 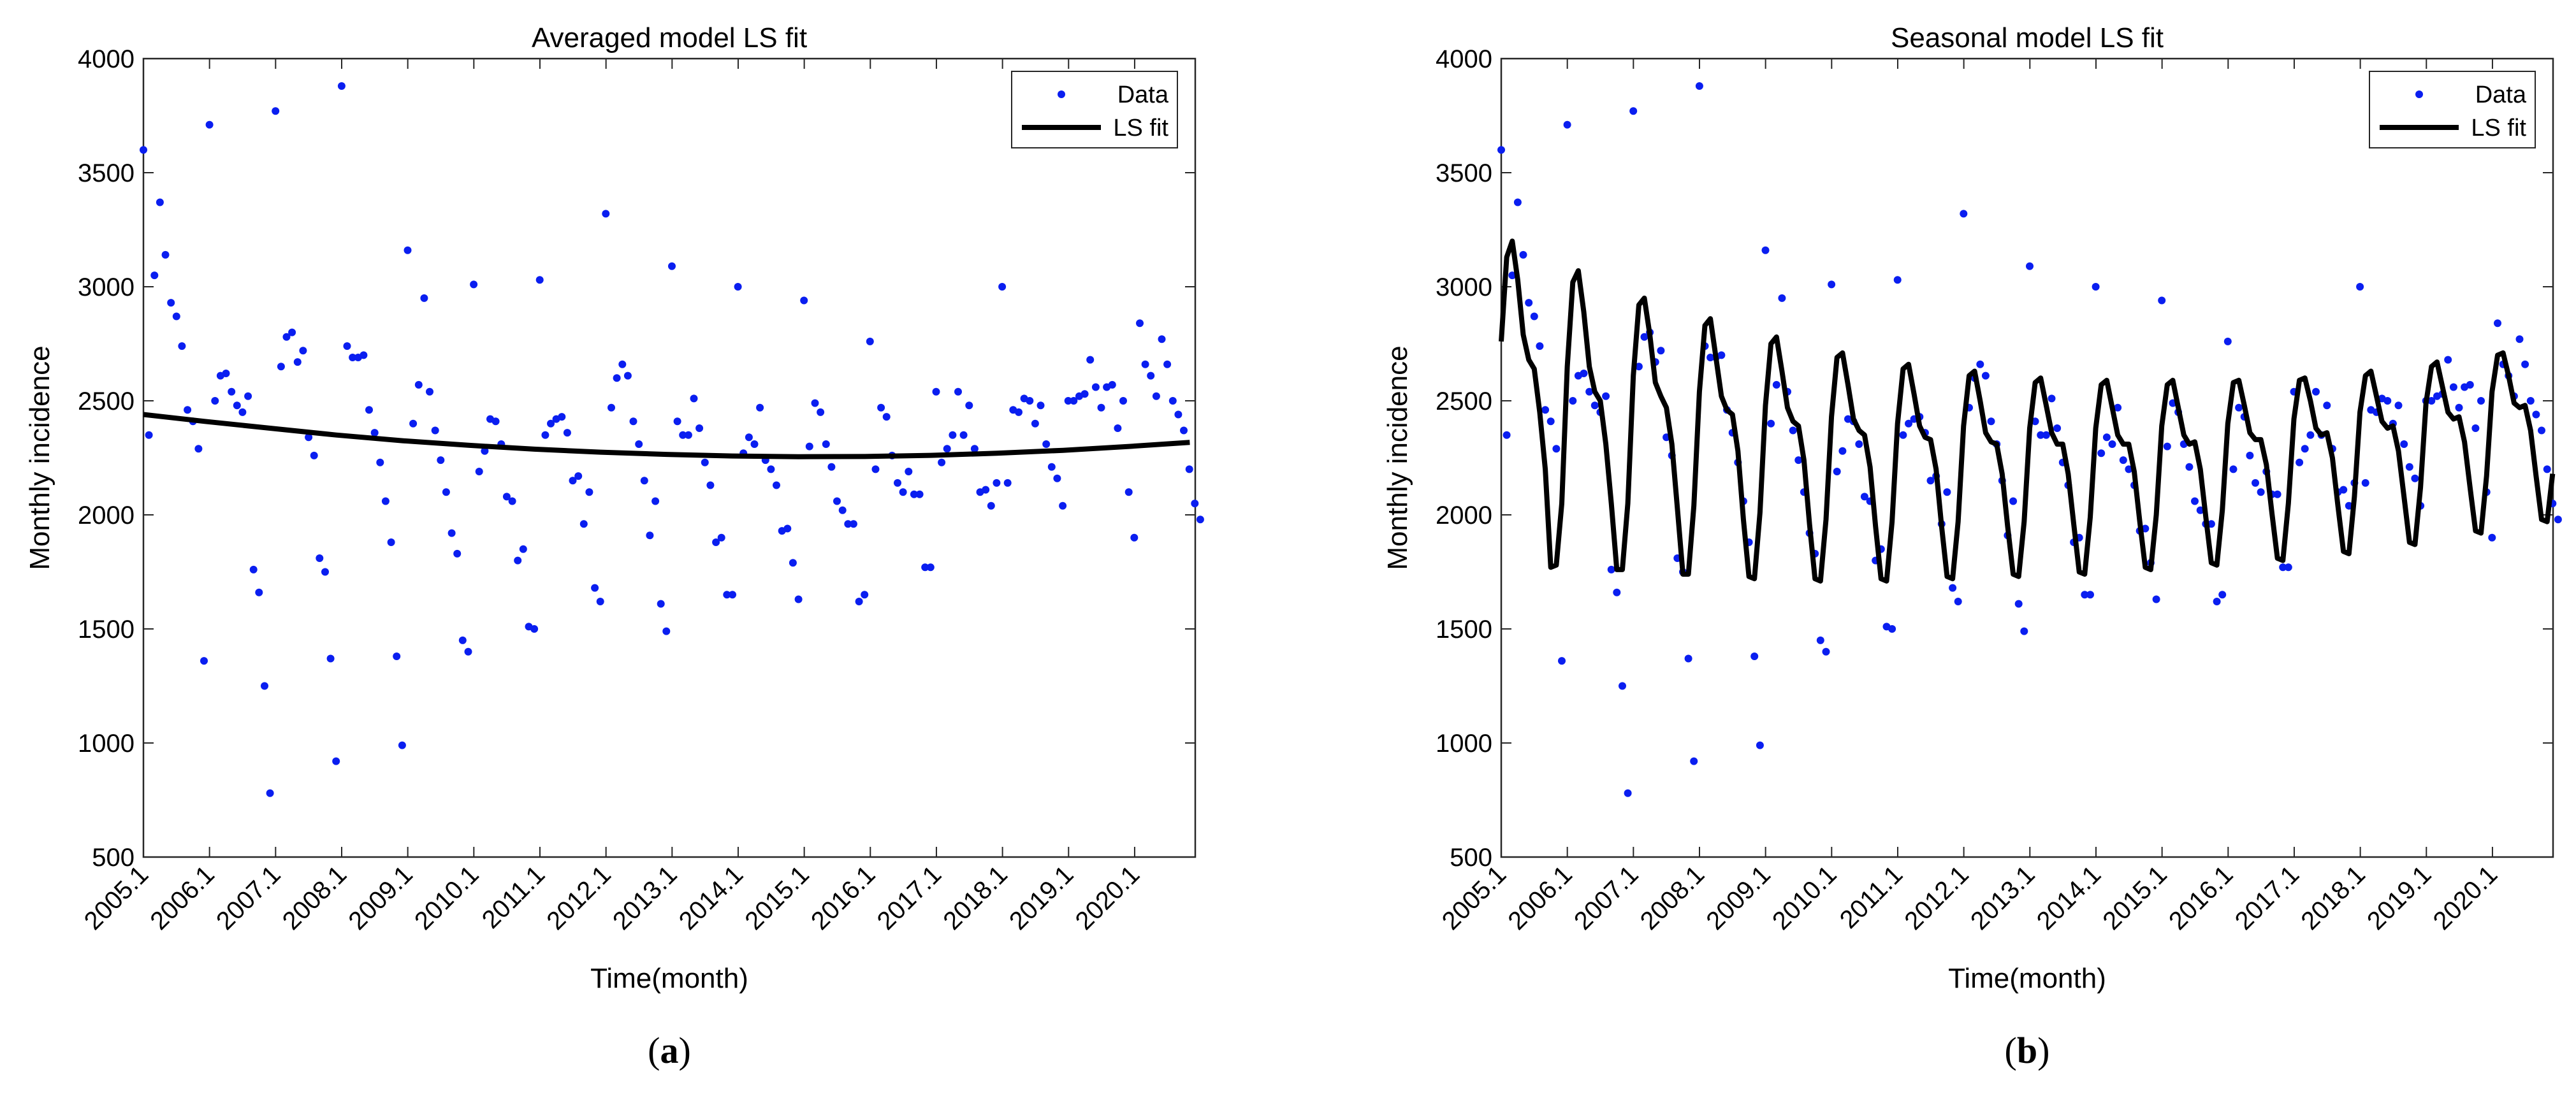 I want to click on y-tick-label: 1000, so click(x=1464, y=744).